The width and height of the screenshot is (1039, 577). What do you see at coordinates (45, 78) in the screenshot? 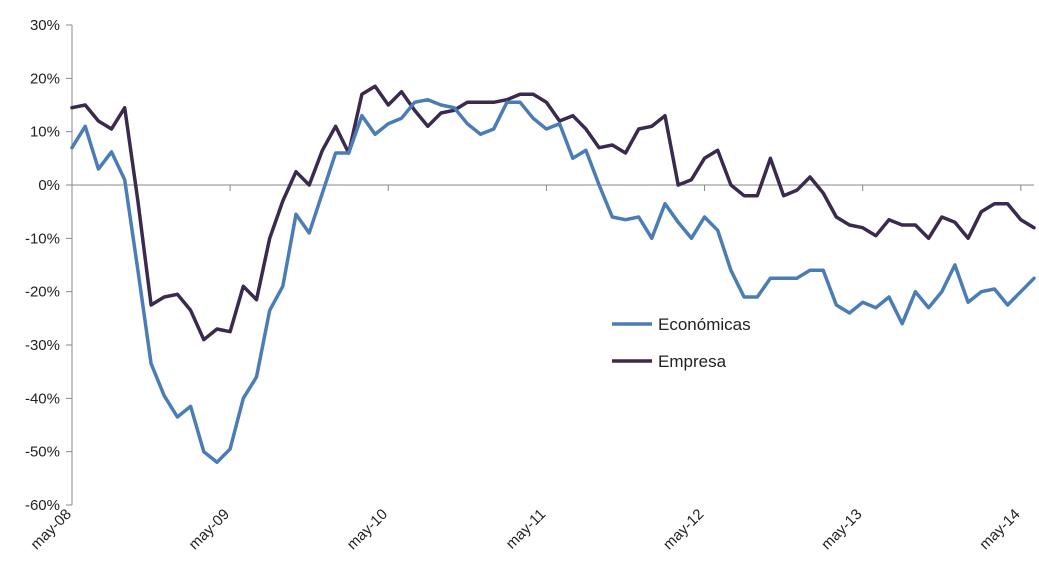
I see `y-tick-label: 20%` at bounding box center [45, 78].